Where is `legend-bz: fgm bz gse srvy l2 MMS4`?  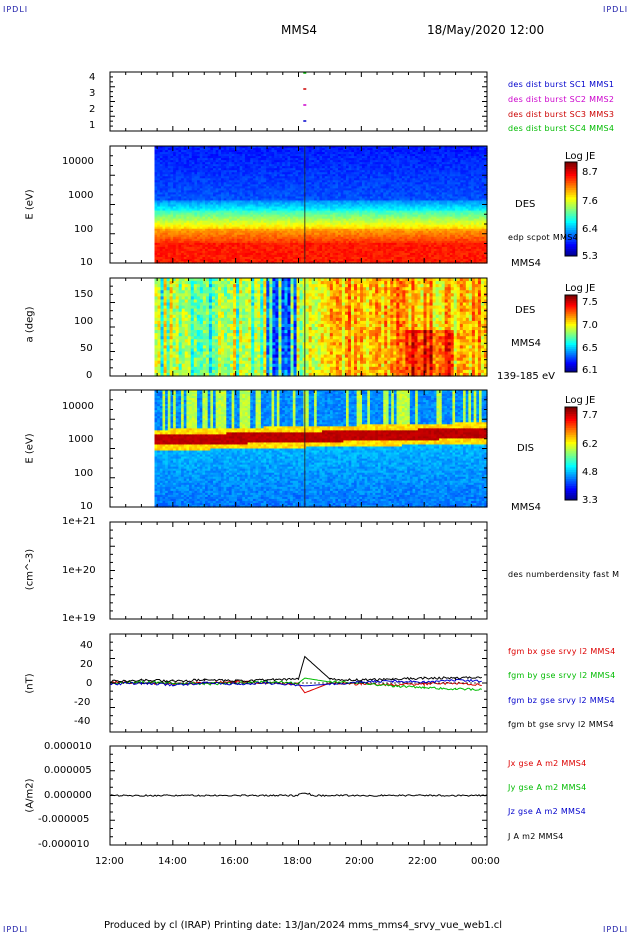
legend-bz: fgm bz gse srvy l2 MMS4 is located at coordinates (561, 700).